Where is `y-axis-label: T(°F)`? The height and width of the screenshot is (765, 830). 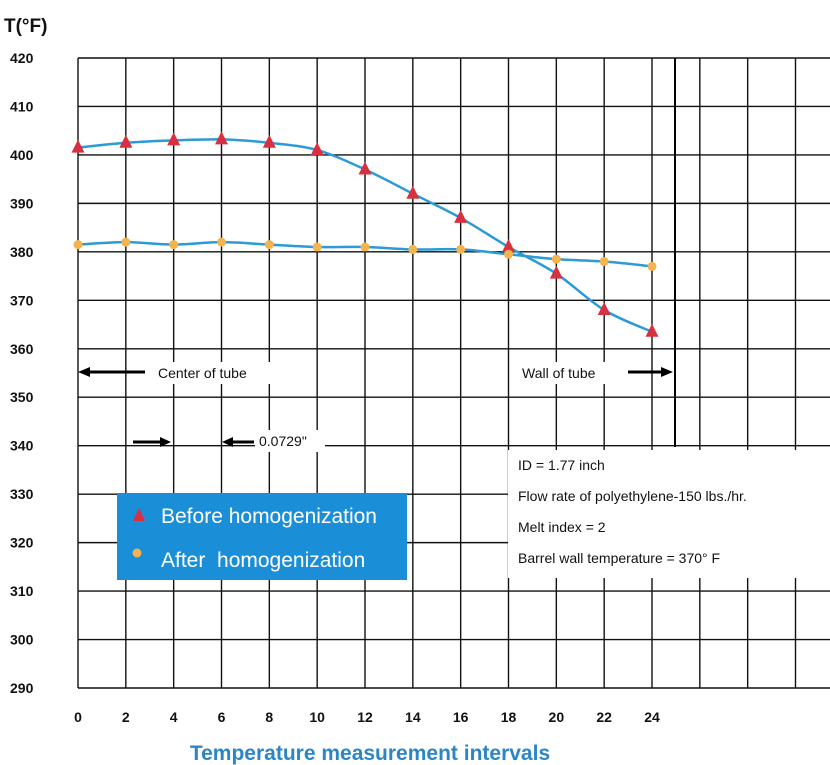 y-axis-label: T(°F) is located at coordinates (25, 26).